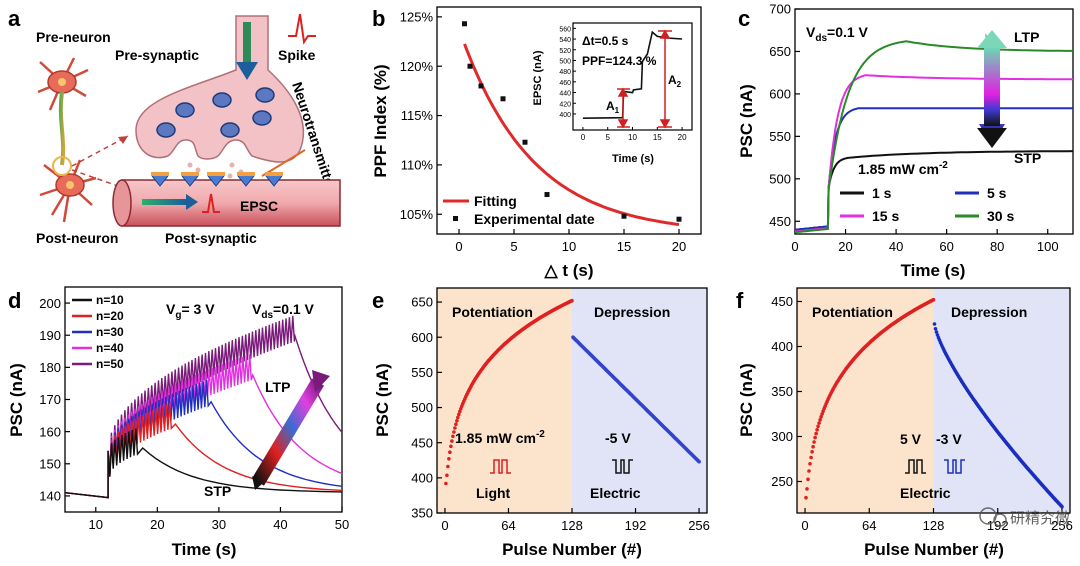 The width and height of the screenshot is (1080, 566). What do you see at coordinates (869, 525) in the screenshot?
I see `panel-f-xtick-label: 64` at bounding box center [869, 525].